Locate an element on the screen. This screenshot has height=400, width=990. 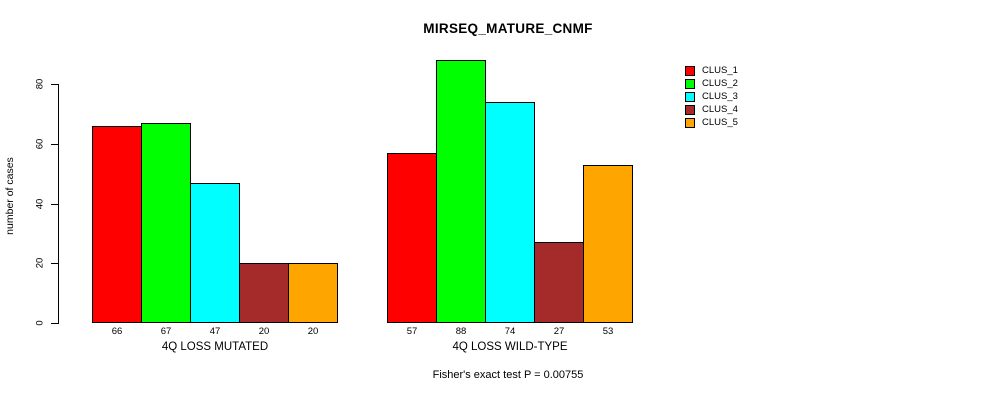
fisher-test-annotation: Fisher's exact test P = 0.00755 is located at coordinates (508, 375).